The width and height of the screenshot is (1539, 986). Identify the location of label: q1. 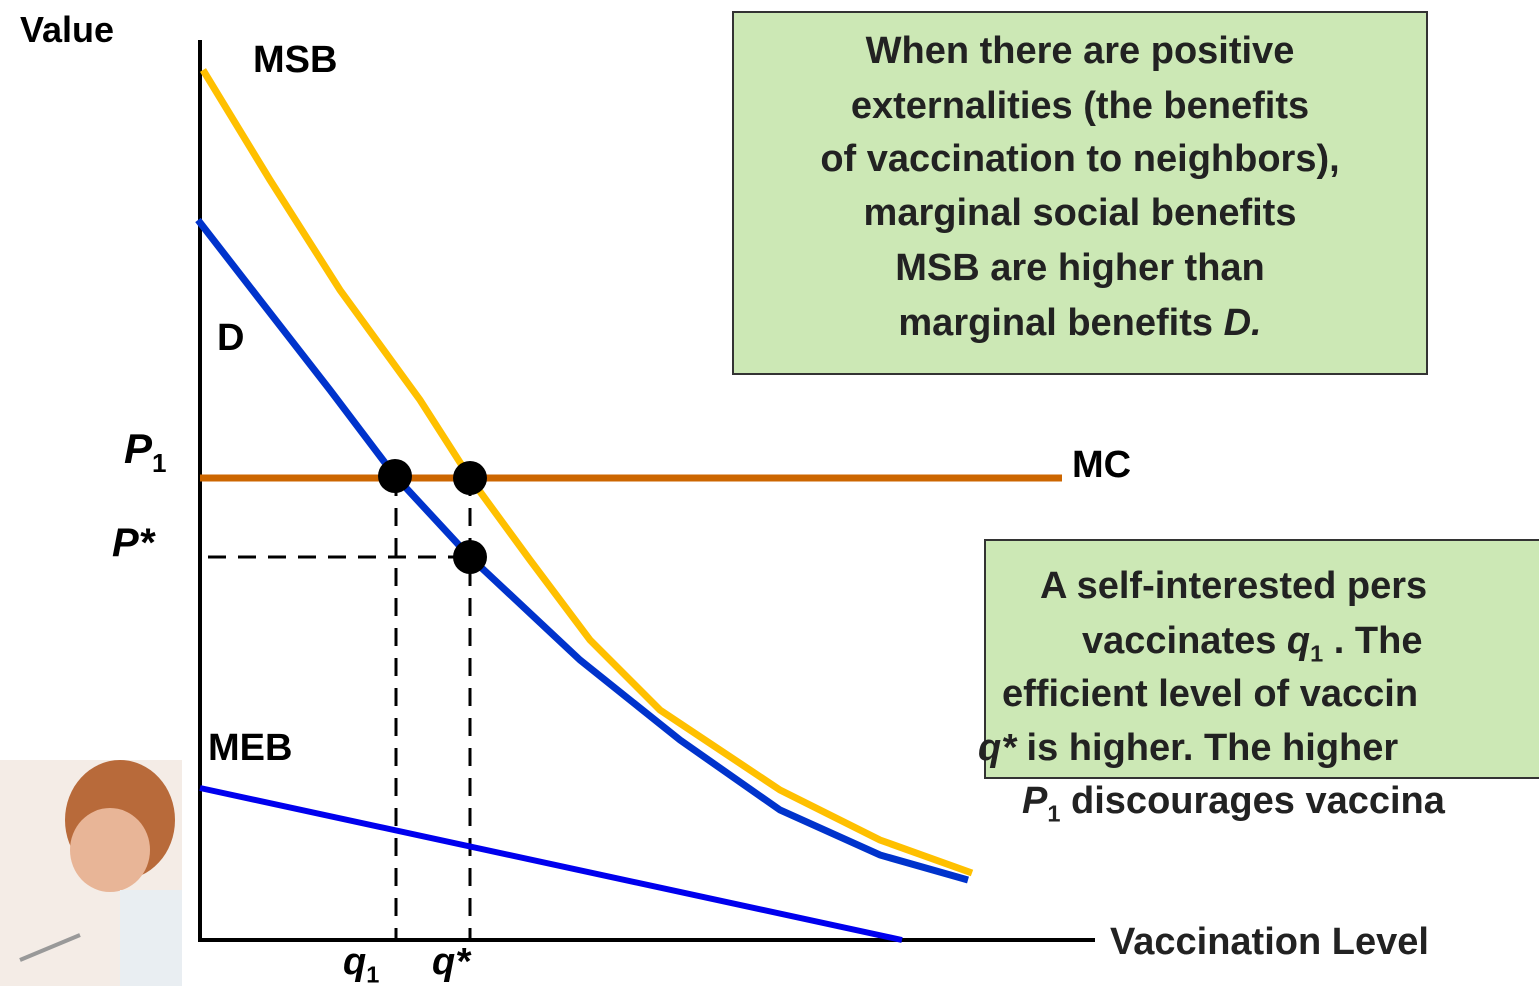
(361, 963).